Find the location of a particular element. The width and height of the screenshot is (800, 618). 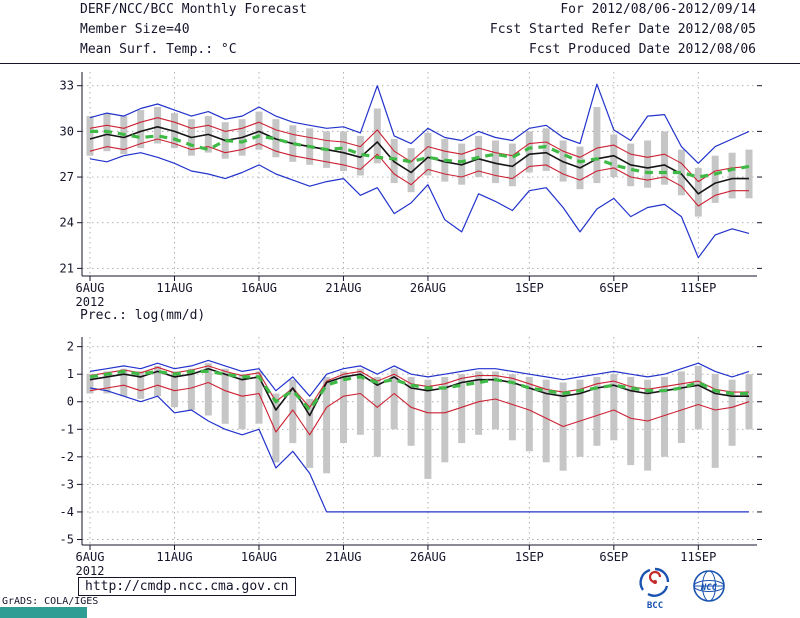

bcc-logo-text: BCC is located at coordinates (655, 606).